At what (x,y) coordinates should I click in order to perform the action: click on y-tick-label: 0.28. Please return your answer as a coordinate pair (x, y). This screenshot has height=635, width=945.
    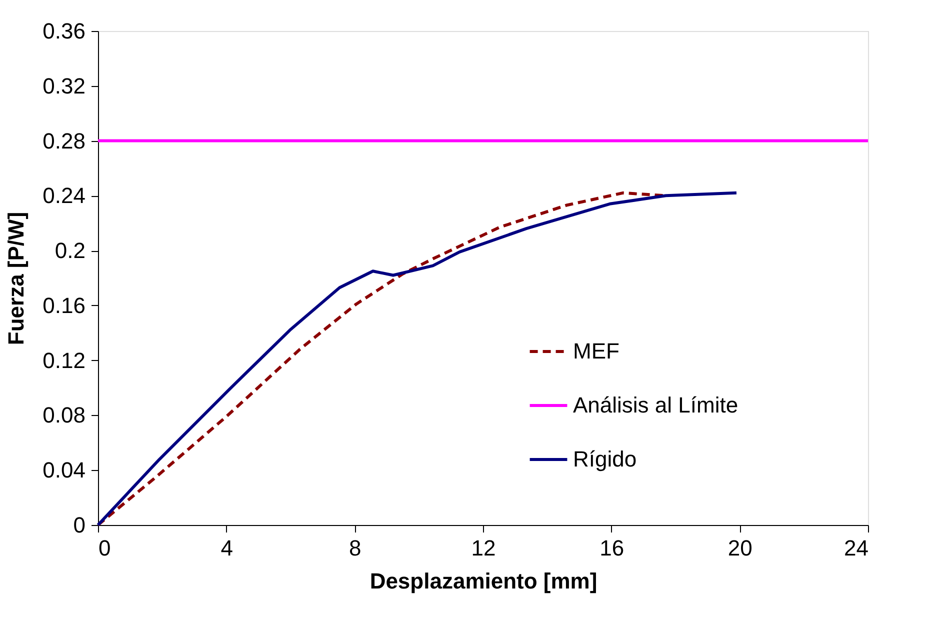
    Looking at the image, I should click on (64, 141).